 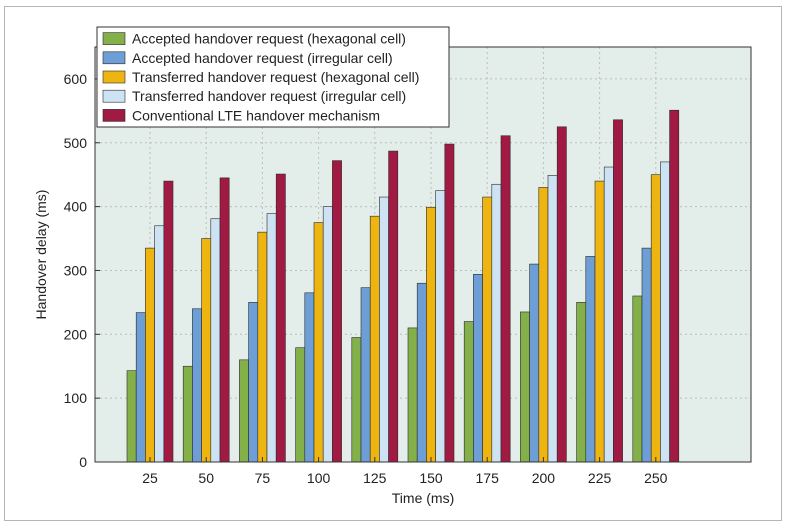 What do you see at coordinates (488, 478) in the screenshot?
I see `x-tick-label: 175` at bounding box center [488, 478].